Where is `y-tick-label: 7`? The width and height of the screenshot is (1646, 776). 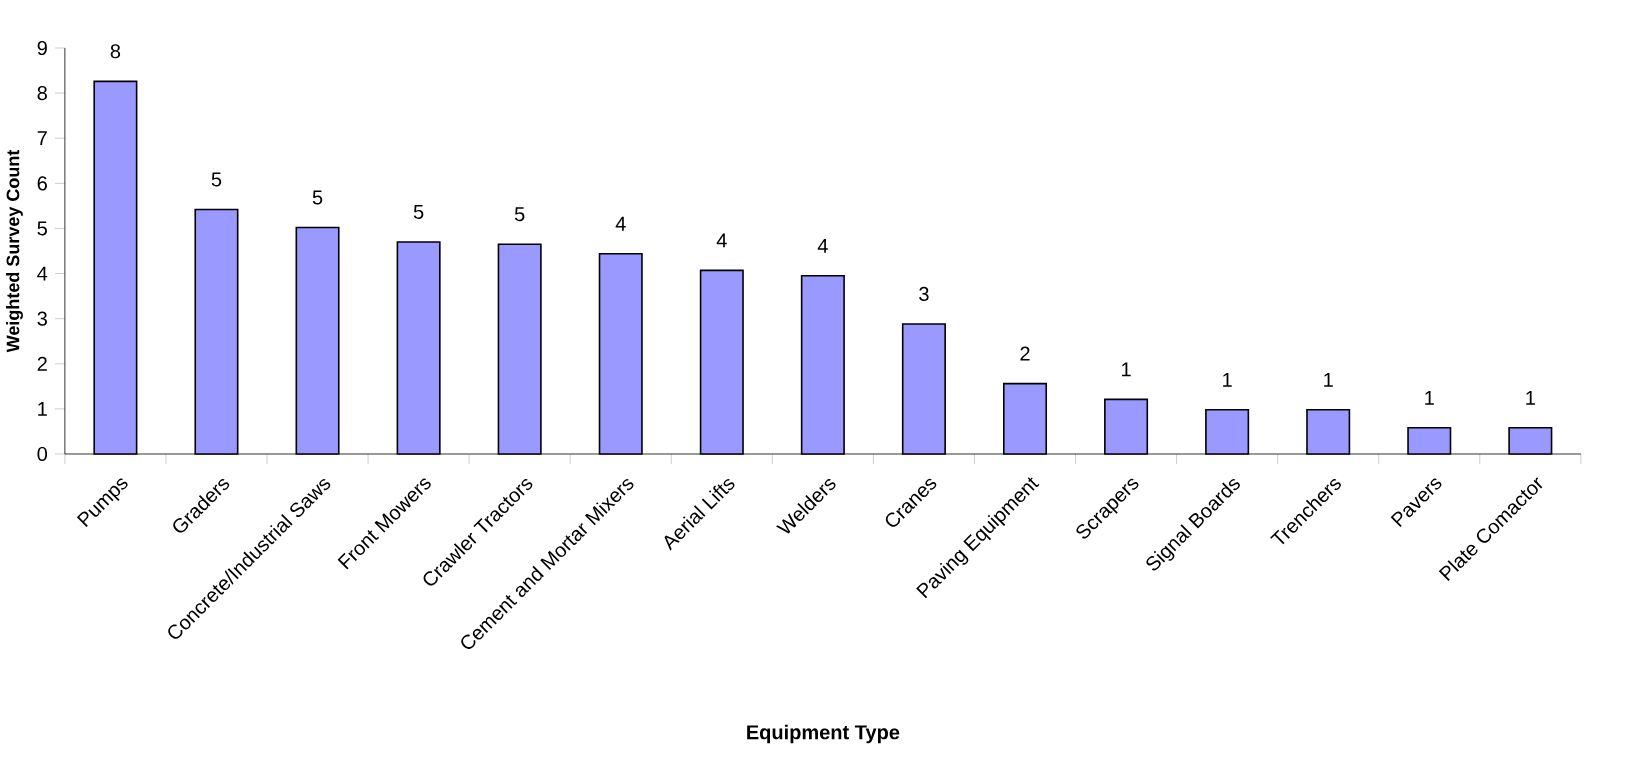 y-tick-label: 7 is located at coordinates (42, 138).